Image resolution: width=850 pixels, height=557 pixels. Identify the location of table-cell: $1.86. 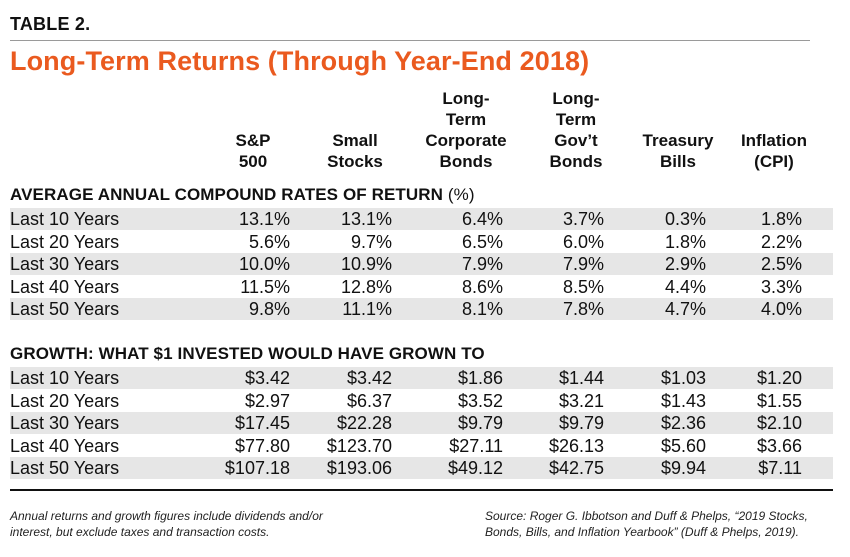
(480, 378).